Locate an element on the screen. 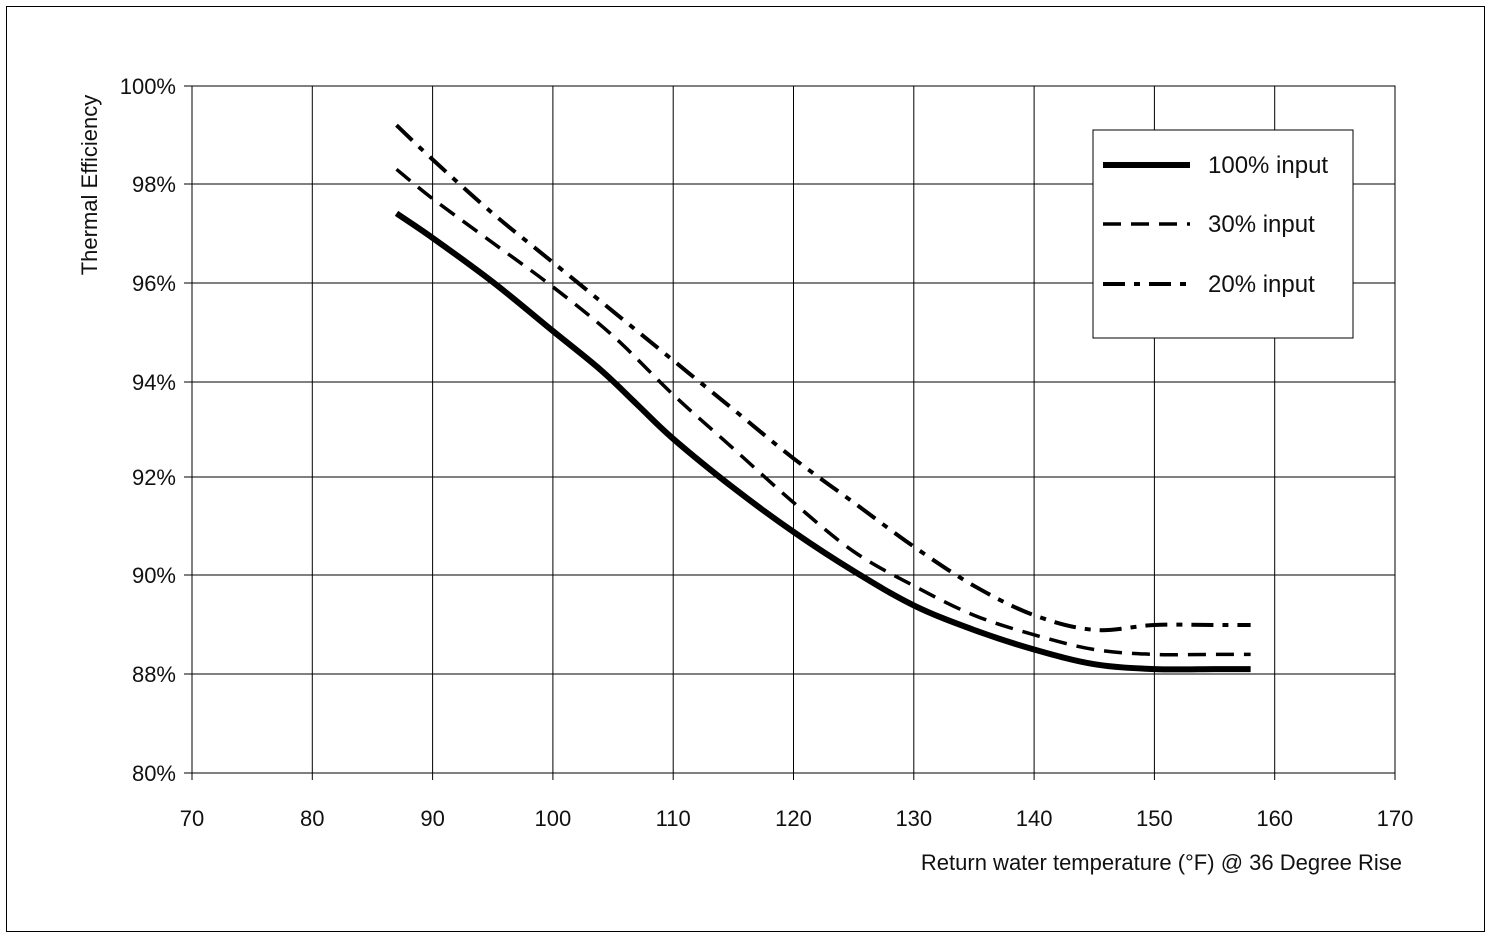  y-axis-title: Thermal Efficiency is located at coordinates (89, 185).